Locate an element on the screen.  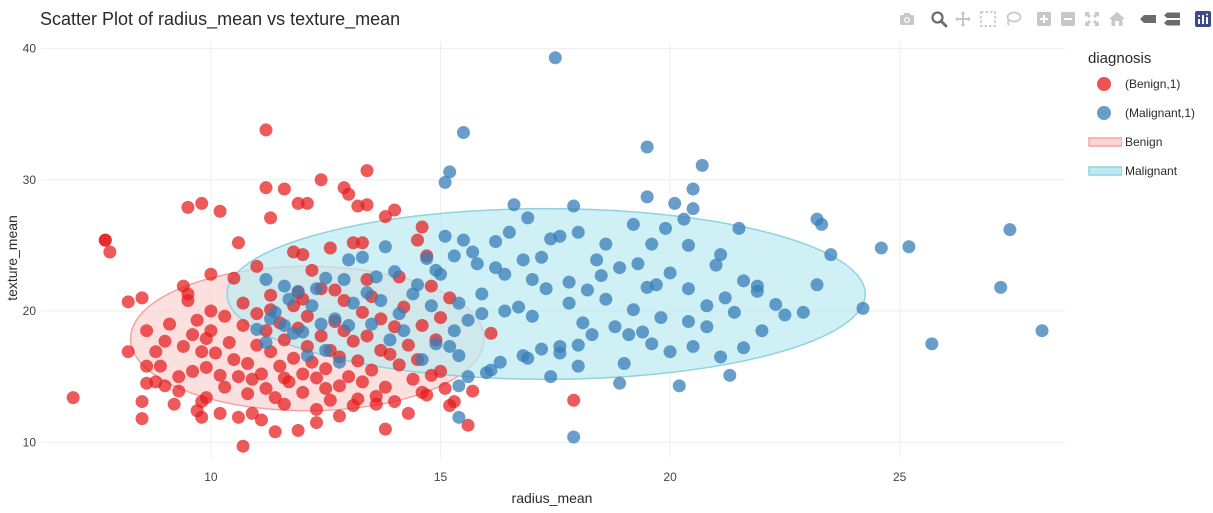
legend-item-benign-ellipse: Benign is located at coordinates (1148, 147).